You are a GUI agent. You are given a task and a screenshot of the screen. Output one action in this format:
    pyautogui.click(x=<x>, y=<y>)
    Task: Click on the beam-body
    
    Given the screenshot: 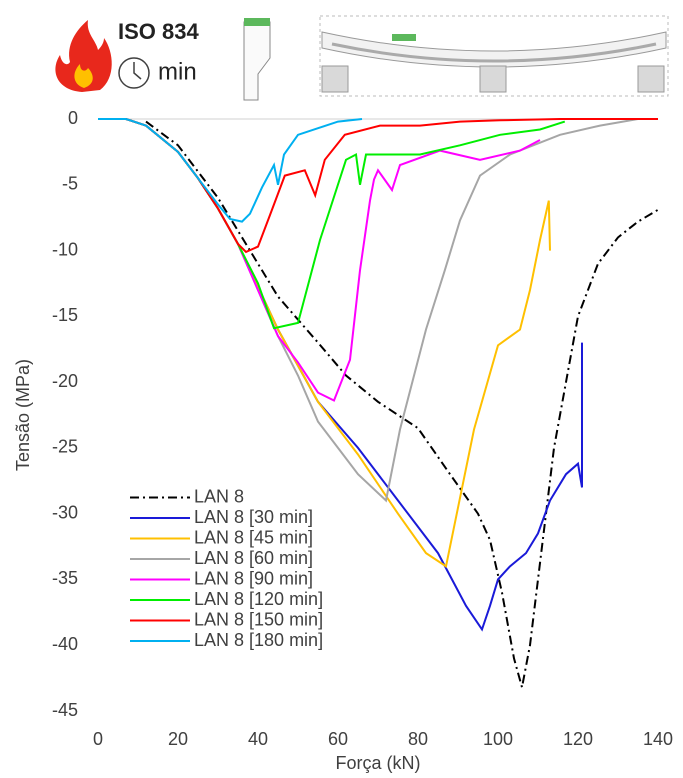 What is the action you would take?
    pyautogui.click(x=494, y=49)
    